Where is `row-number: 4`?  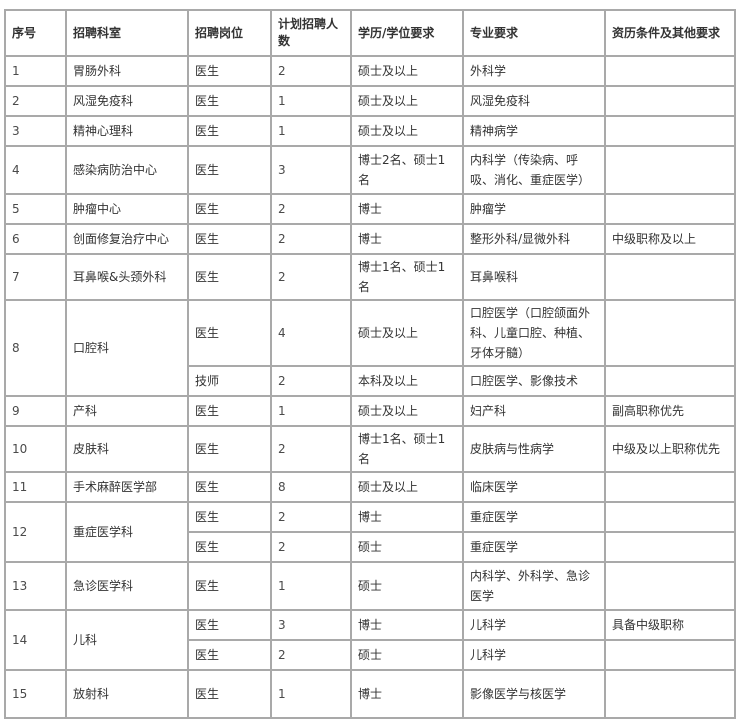
row-number: 4 is located at coordinates (35, 170).